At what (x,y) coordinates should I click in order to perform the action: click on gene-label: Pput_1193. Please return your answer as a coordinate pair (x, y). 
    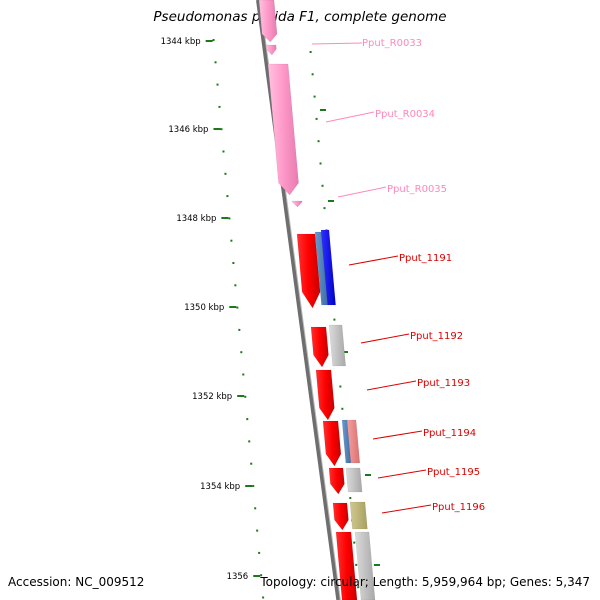
    Looking at the image, I should click on (443, 383).